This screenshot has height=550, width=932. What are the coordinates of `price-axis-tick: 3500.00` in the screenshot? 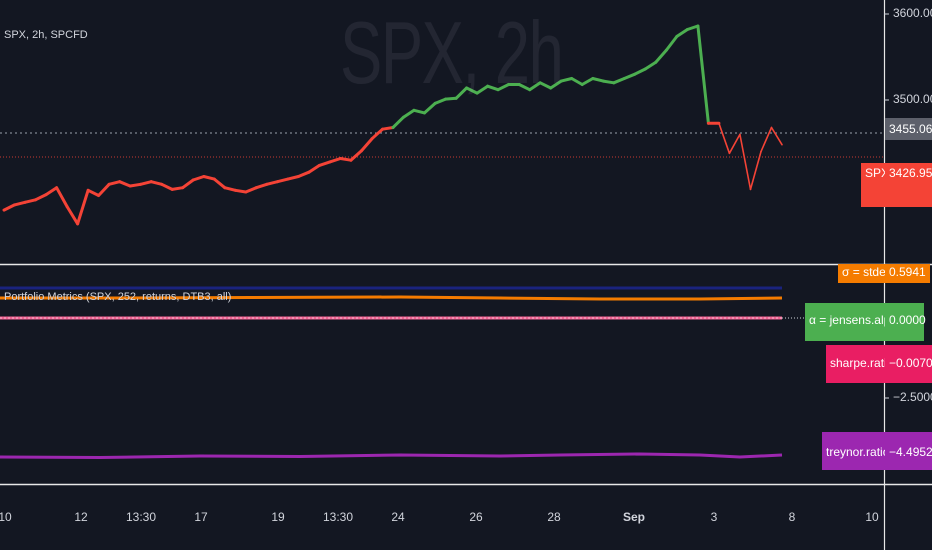 It's located at (912, 99).